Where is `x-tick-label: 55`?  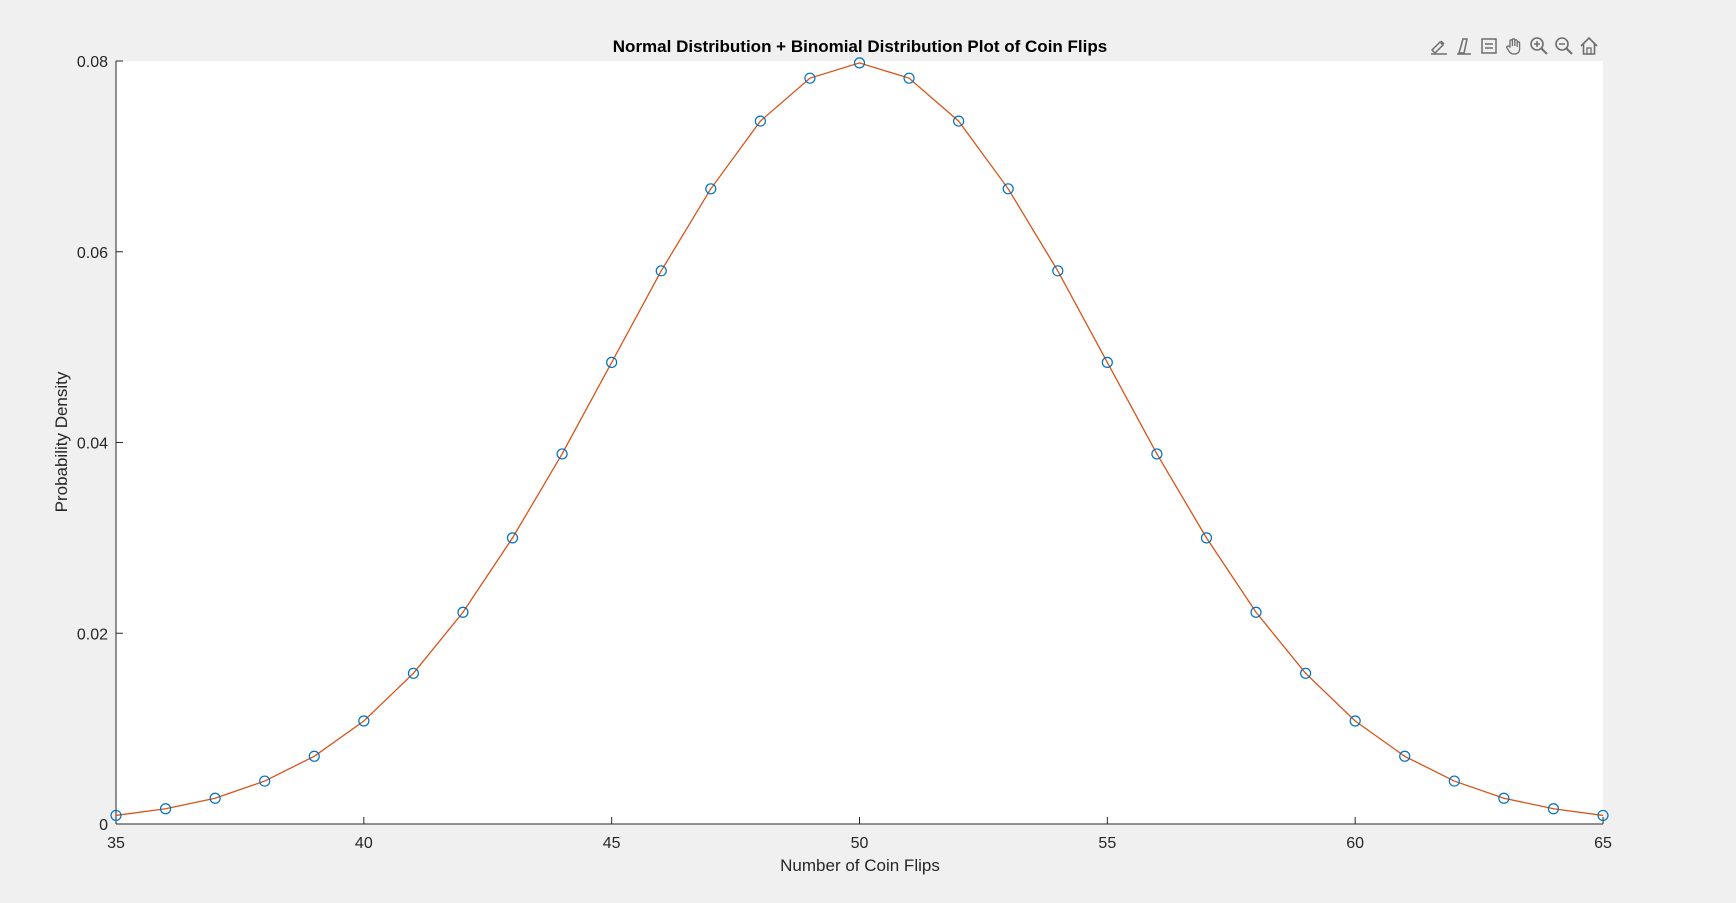
x-tick-label: 55 is located at coordinates (1107, 843).